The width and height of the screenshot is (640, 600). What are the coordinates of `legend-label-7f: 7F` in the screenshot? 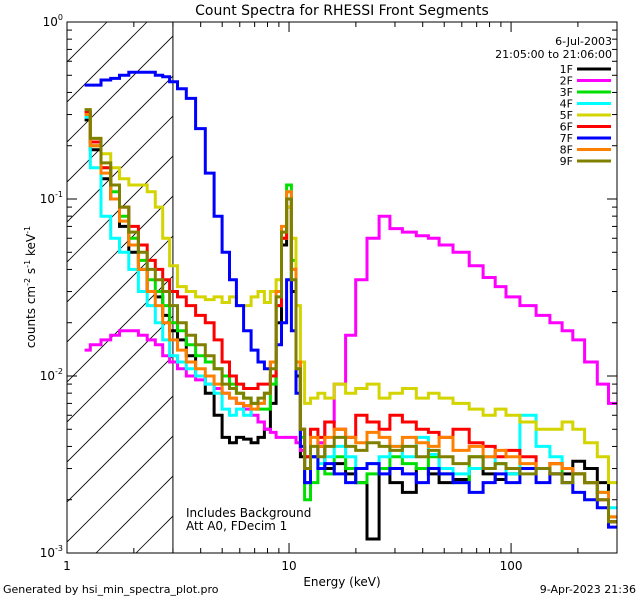 It's located at (566, 138).